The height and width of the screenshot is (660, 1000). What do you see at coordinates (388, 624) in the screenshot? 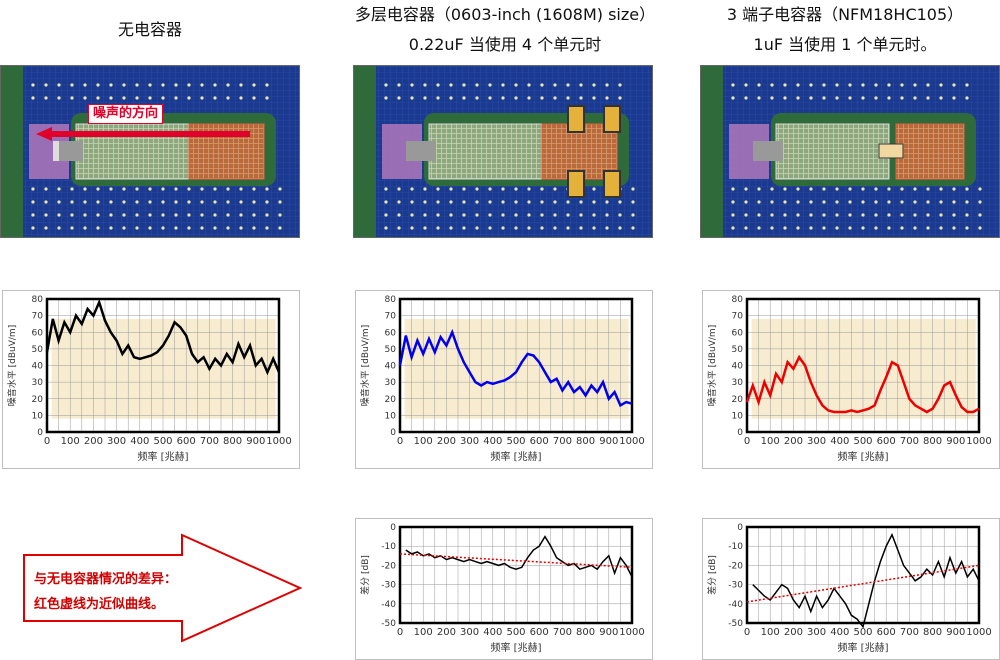
I see `y-tick-label: -50` at bounding box center [388, 624].